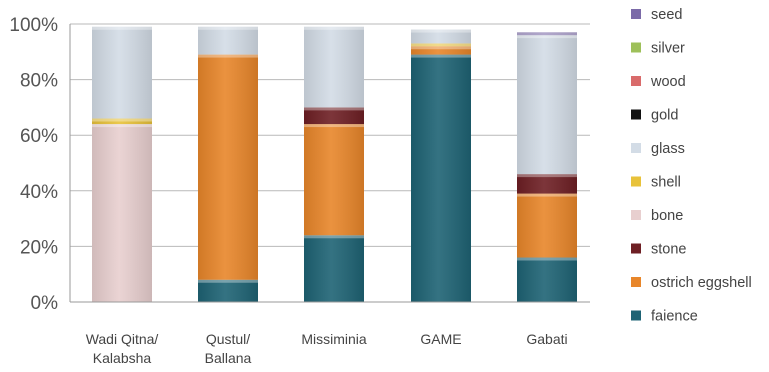 Image resolution: width=769 pixels, height=372 pixels. I want to click on y-tick-label: 100%, so click(33, 25).